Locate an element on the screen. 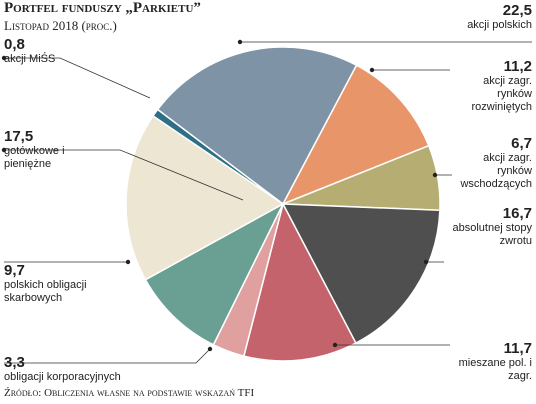 This screenshot has width=536, height=404. chart-subtitle: Listopad 2018 (proc.) is located at coordinates (60, 25).